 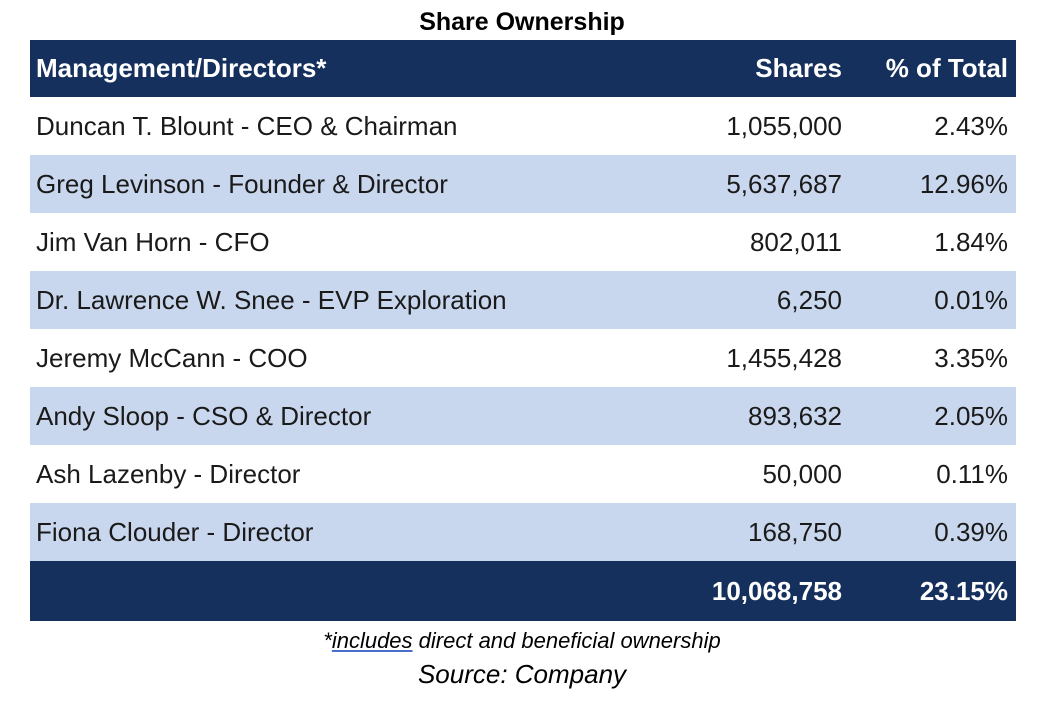 What do you see at coordinates (802, 473) in the screenshot?
I see `cell-shares: 50,000` at bounding box center [802, 473].